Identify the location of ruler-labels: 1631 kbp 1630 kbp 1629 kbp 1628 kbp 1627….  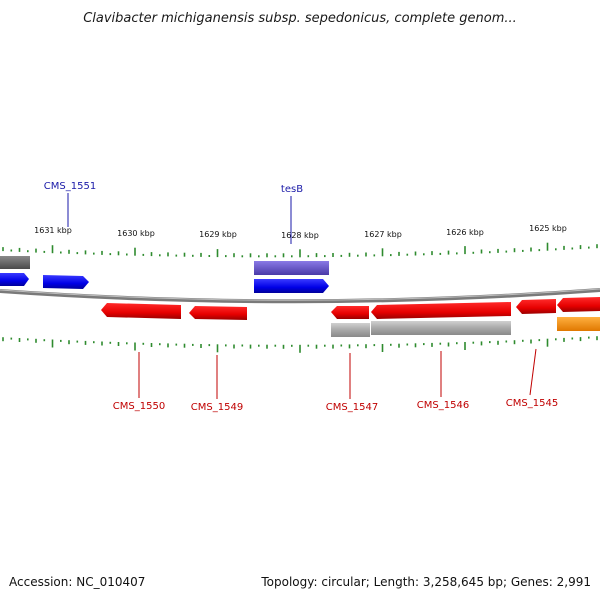
(300, 232).